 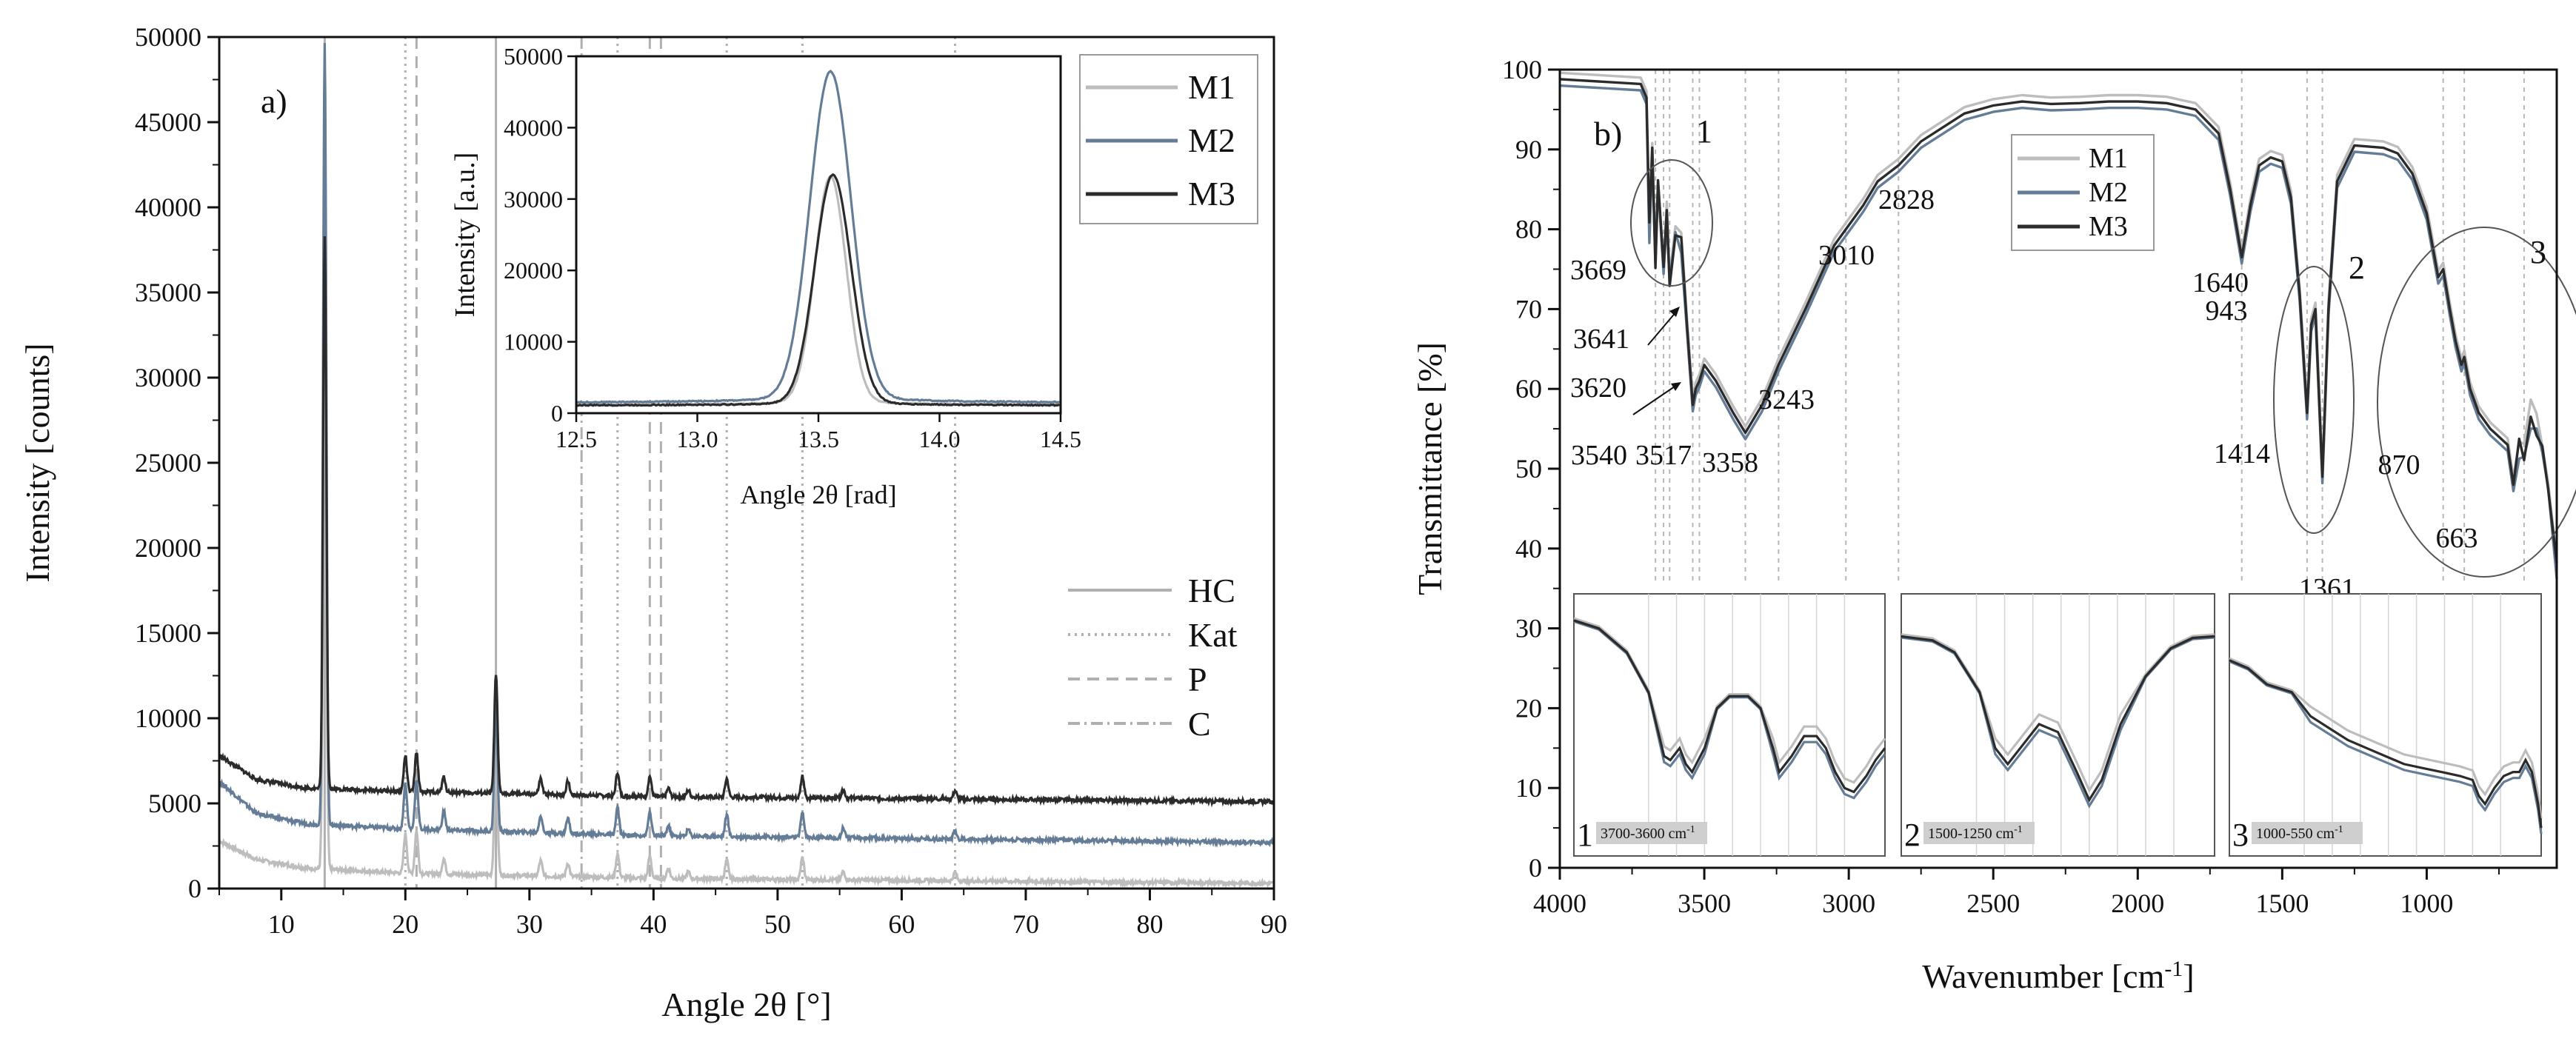 I want to click on peak-label-3010: 3010, so click(x=1846, y=255).